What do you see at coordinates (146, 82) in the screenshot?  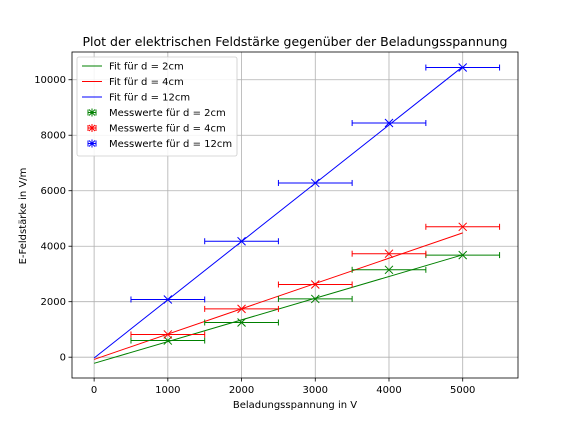 I see `legend-label: Fit für d = 4cm` at bounding box center [146, 82].